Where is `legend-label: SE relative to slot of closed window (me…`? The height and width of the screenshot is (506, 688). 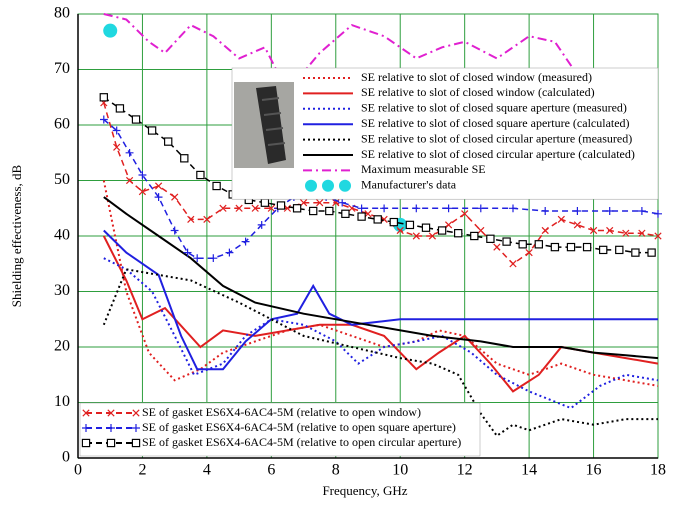
legend-label: SE relative to slot of closed window (me… is located at coordinates (476, 77).